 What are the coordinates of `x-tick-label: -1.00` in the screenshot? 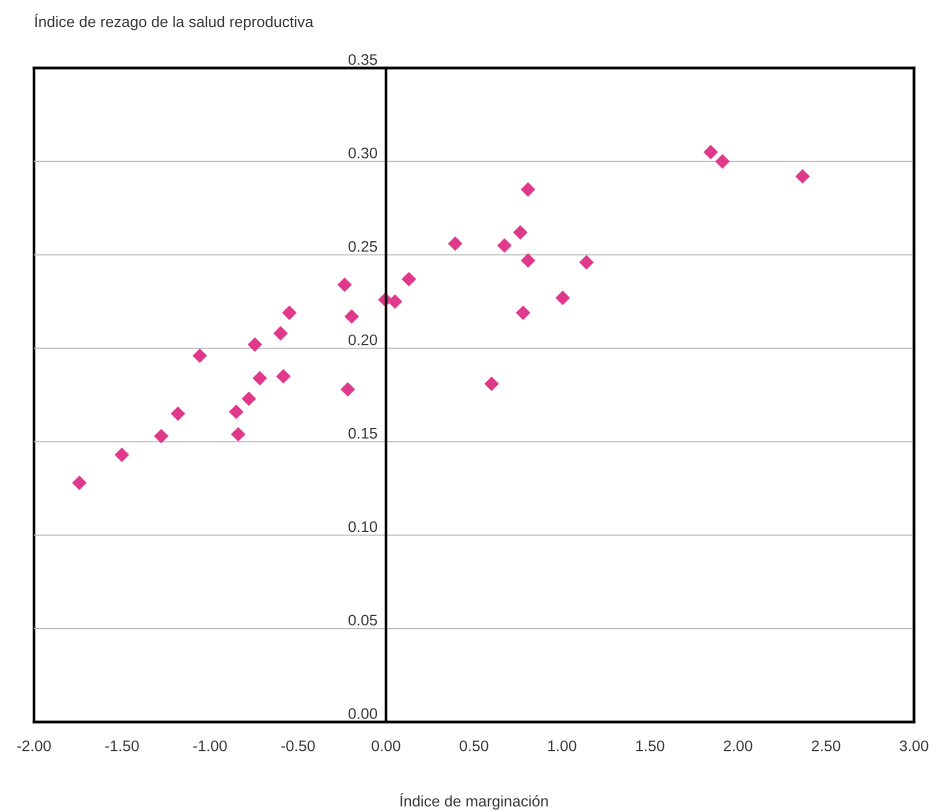 It's located at (210, 746).